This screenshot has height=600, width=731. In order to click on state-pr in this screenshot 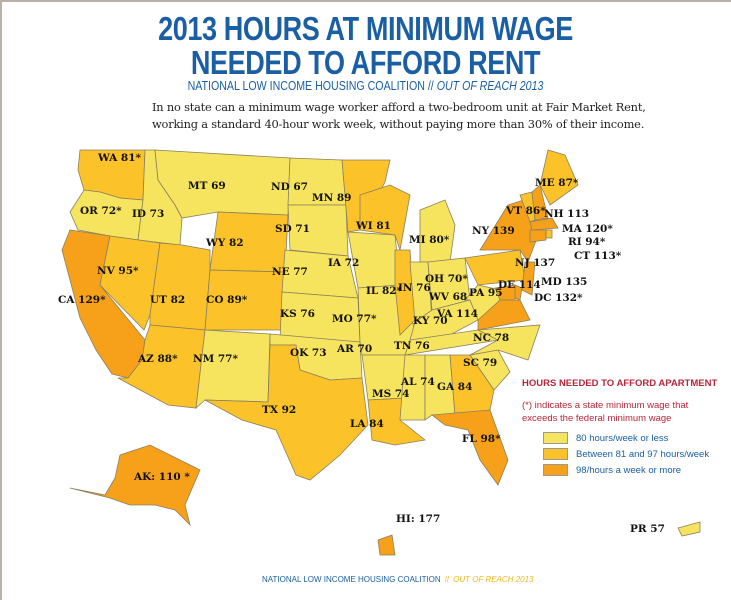, I will do `click(689, 529)`.